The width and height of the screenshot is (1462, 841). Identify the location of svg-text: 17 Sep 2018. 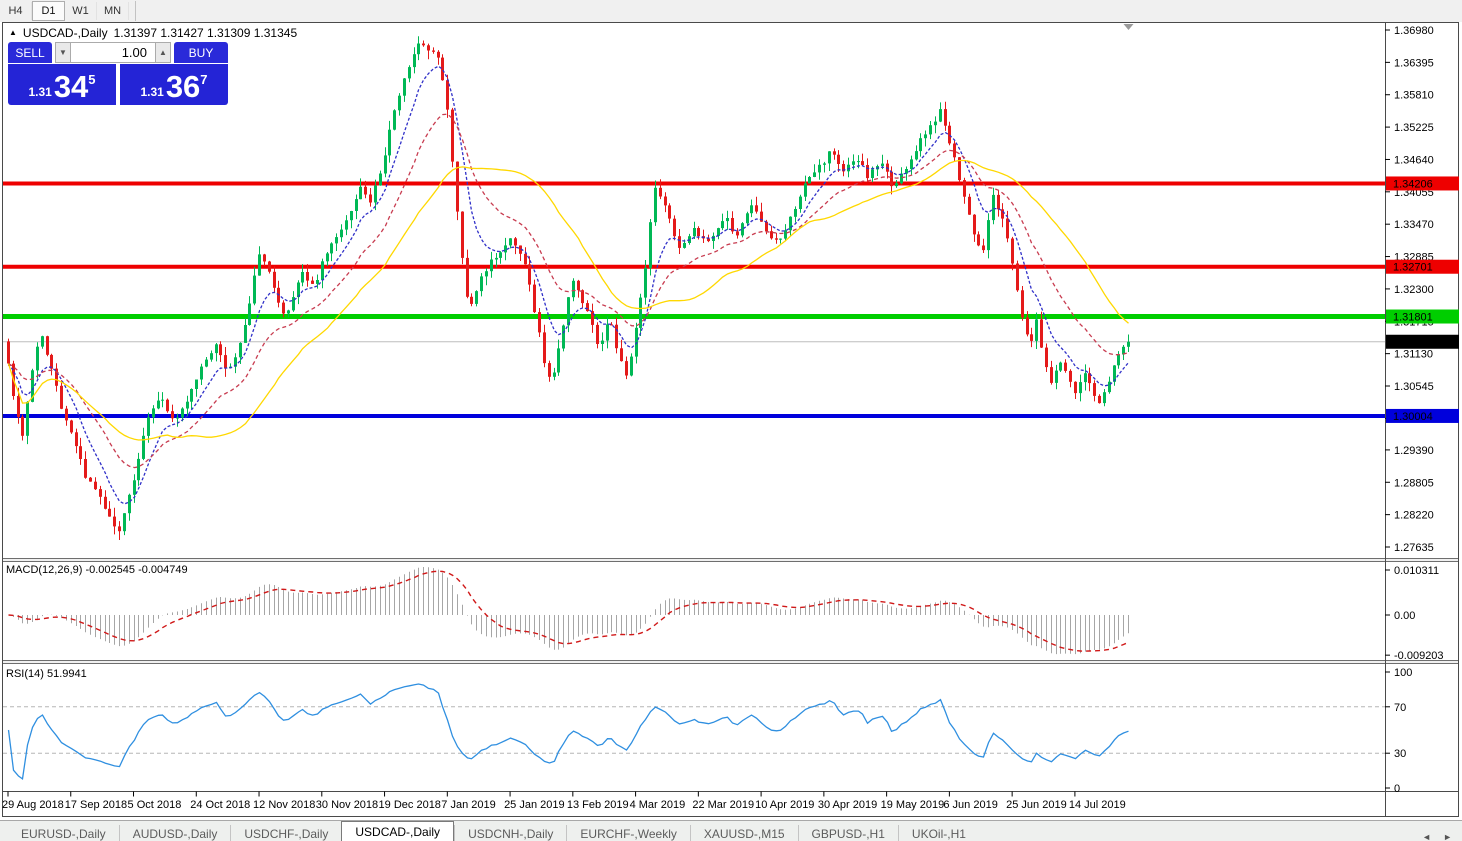
(96, 805).